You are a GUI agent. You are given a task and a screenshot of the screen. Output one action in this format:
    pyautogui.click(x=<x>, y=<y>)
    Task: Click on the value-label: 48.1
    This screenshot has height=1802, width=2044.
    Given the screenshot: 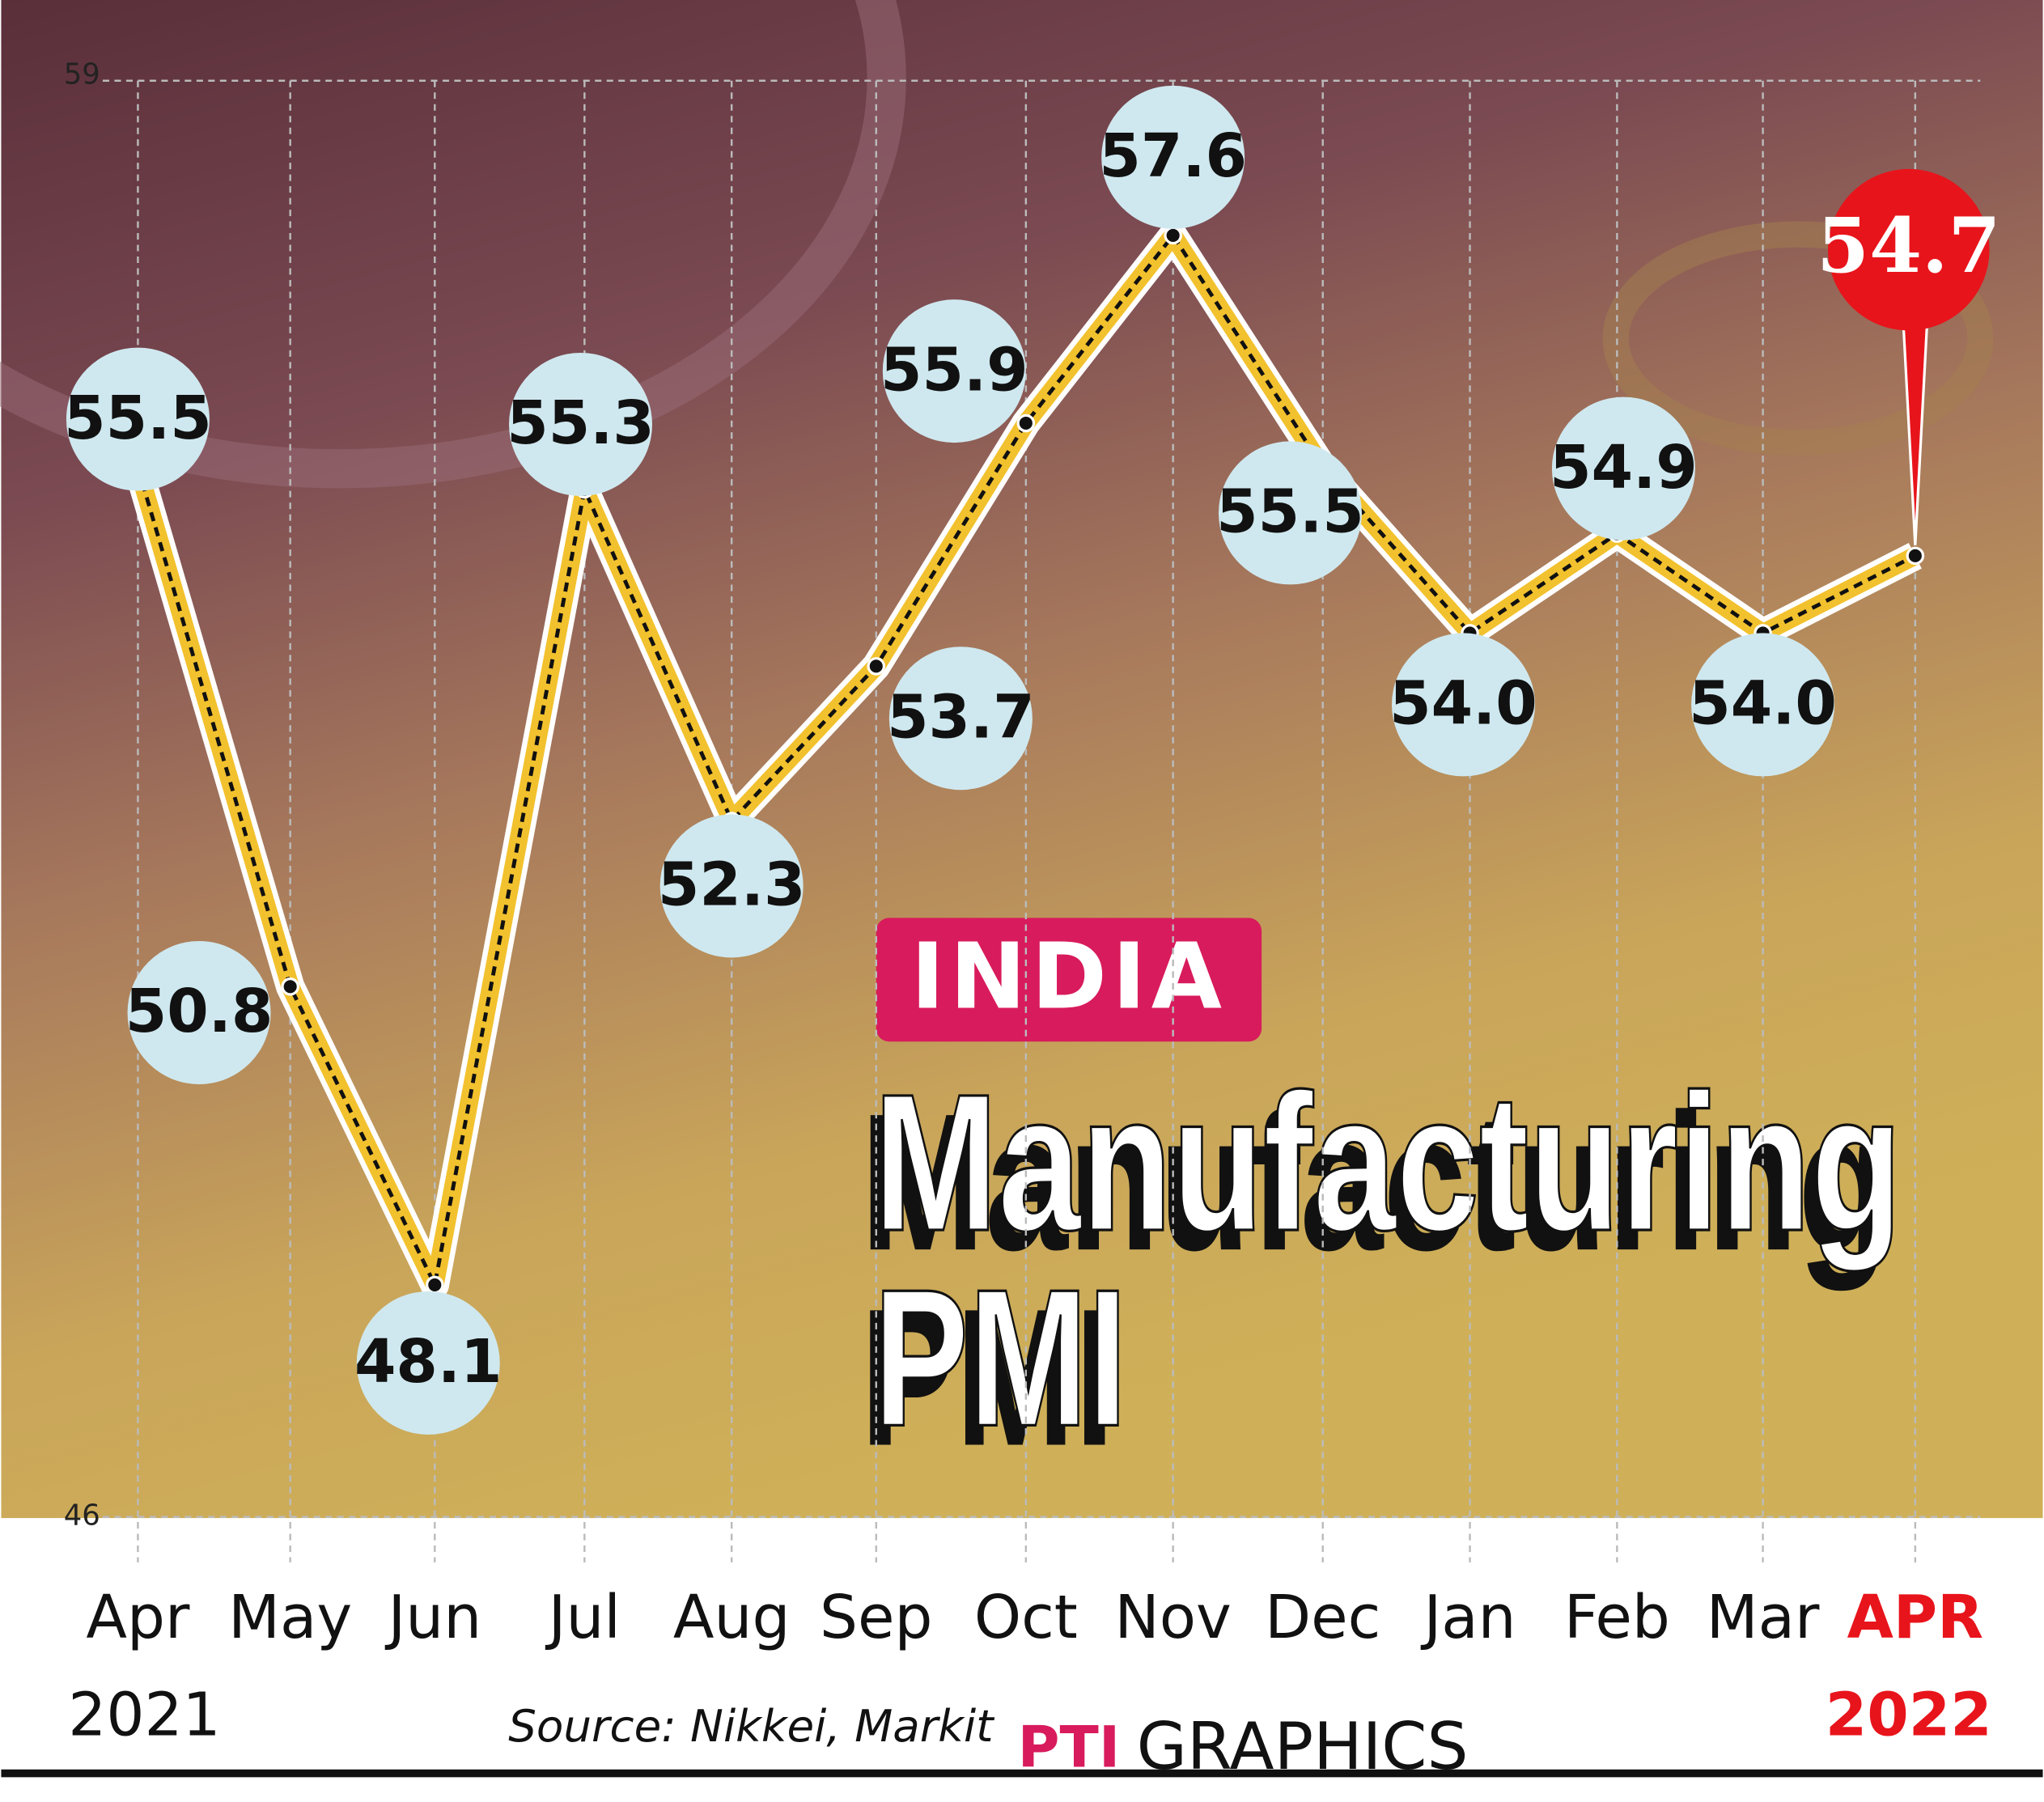 What is the action you would take?
    pyautogui.click(x=428, y=1362)
    